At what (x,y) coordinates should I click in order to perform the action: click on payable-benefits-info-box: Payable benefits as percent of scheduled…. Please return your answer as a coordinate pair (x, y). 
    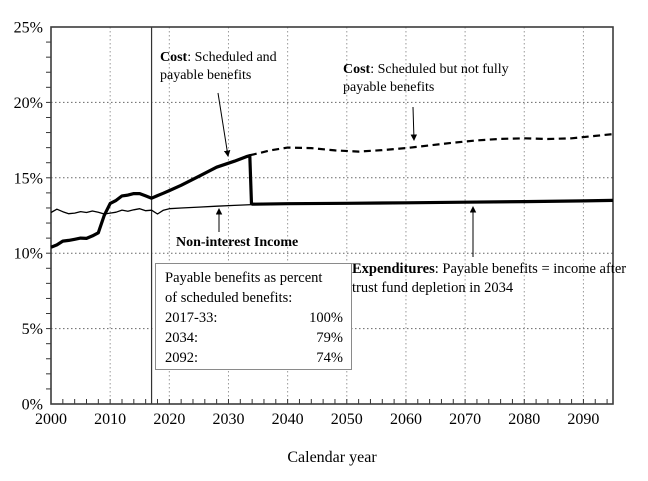
    Looking at the image, I should click on (253, 316).